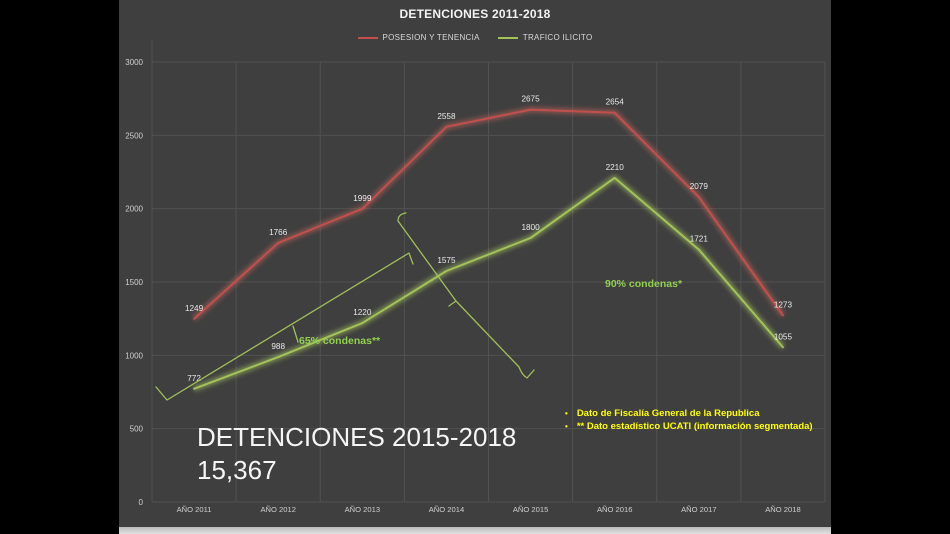  Describe the element at coordinates (194, 378) in the screenshot. I see `data-label: 772` at that location.